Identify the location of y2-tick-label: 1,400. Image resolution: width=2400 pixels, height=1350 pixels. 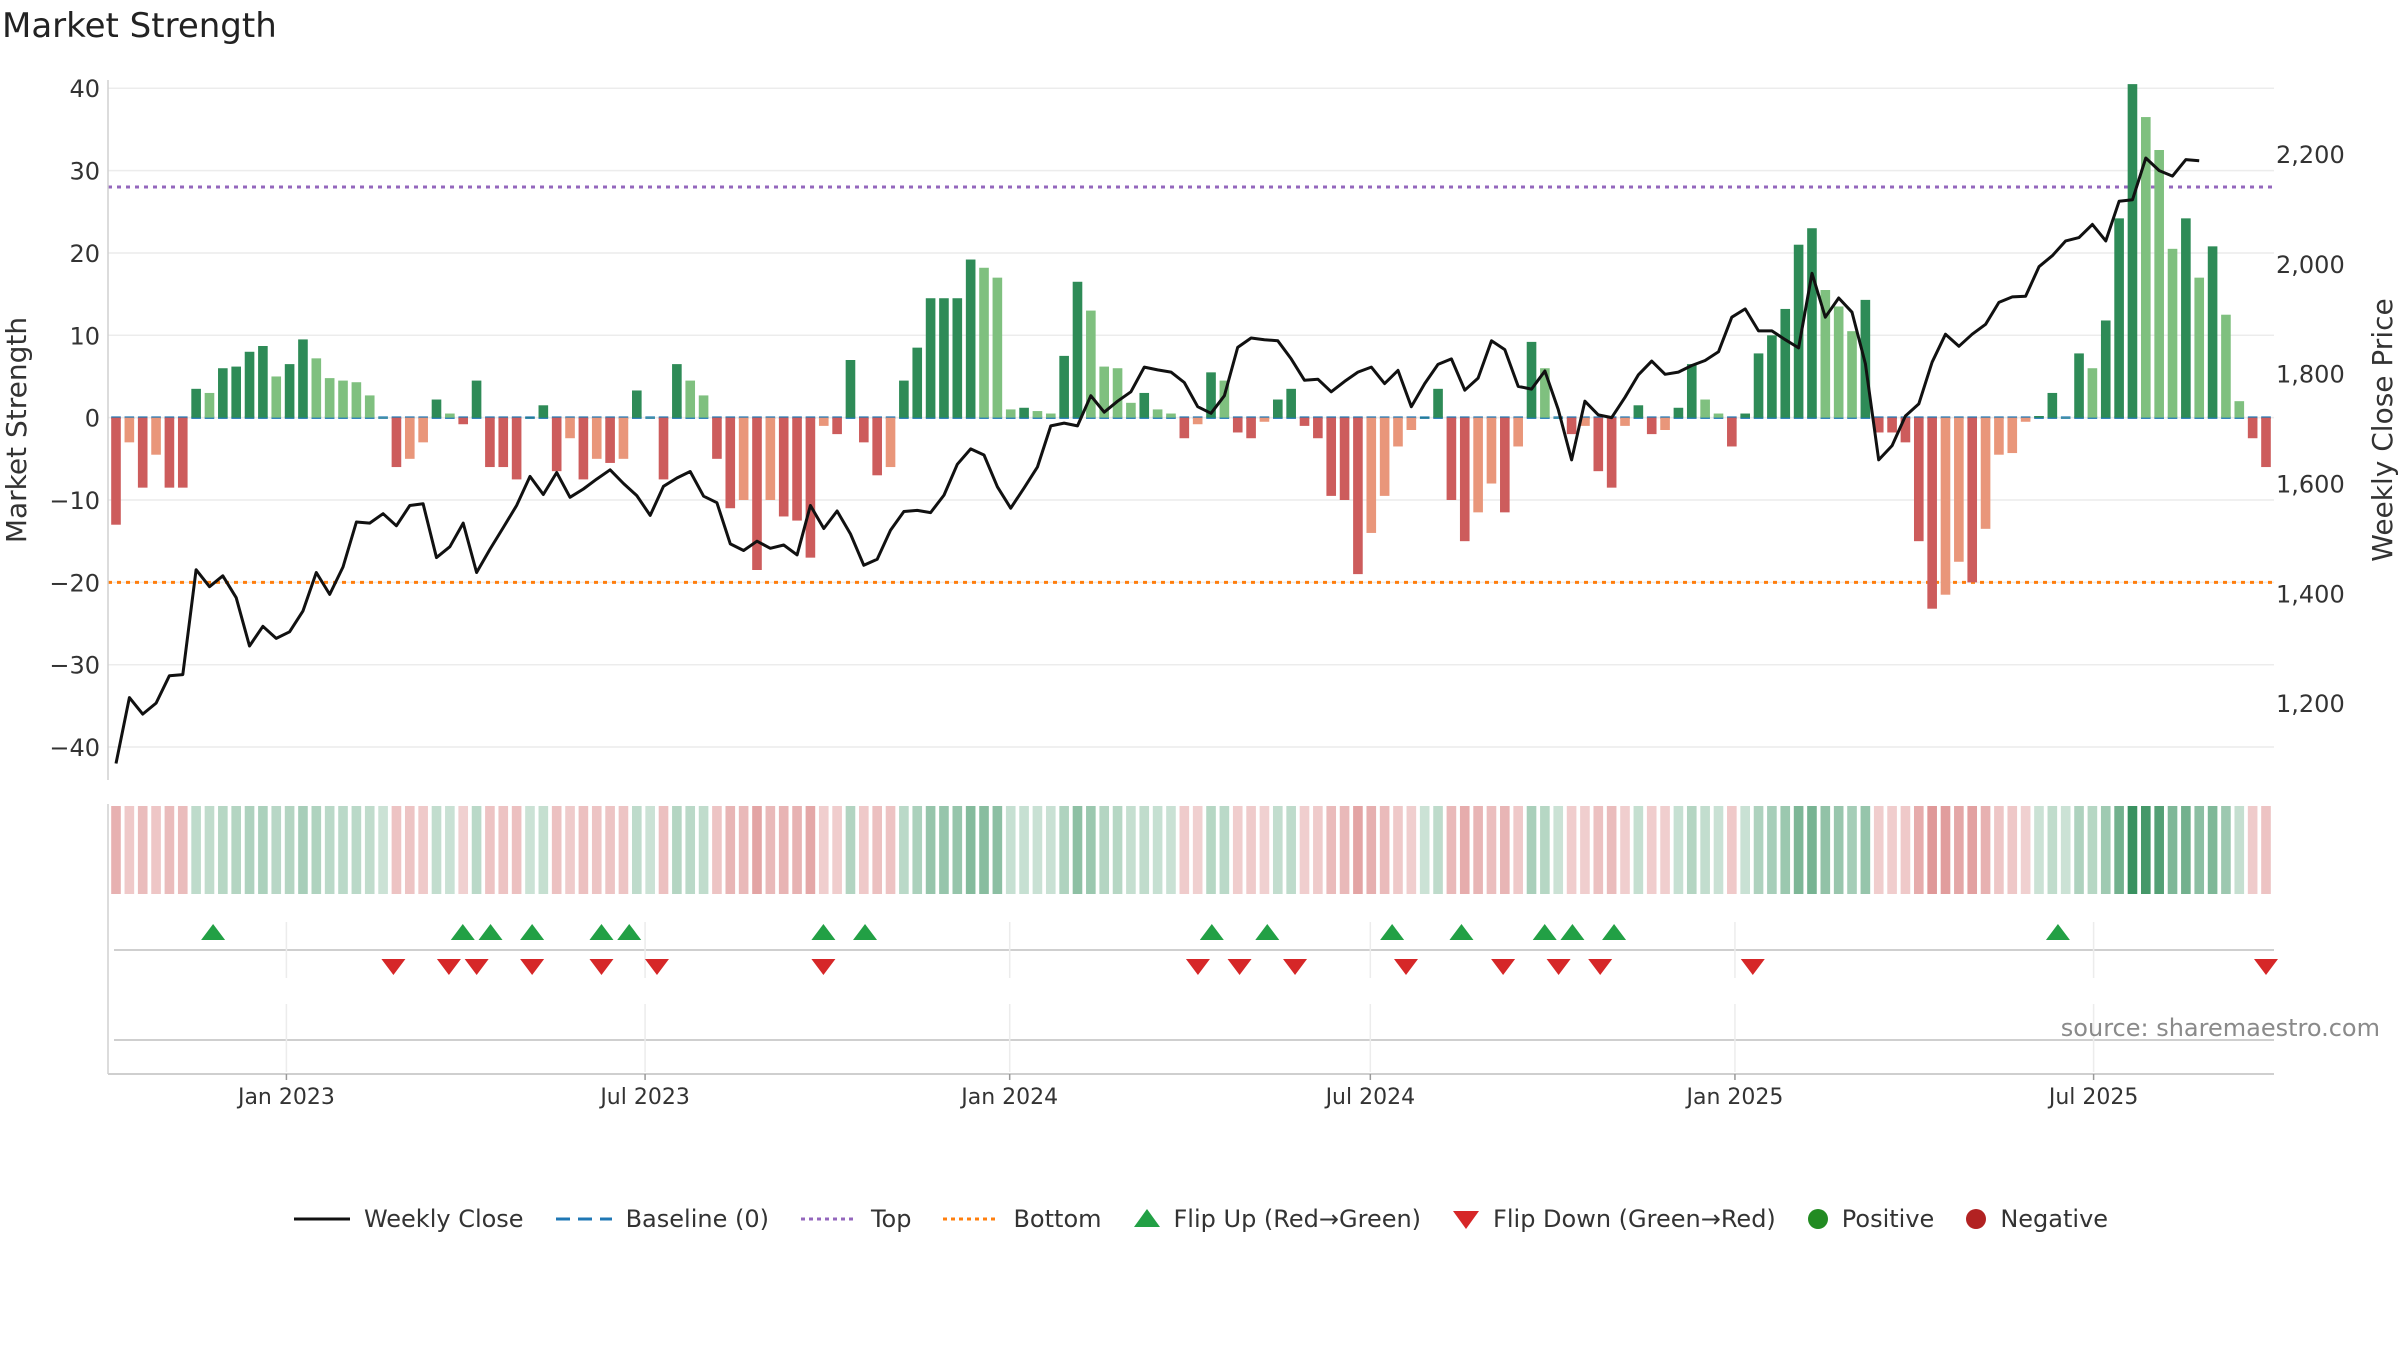
(2310, 594).